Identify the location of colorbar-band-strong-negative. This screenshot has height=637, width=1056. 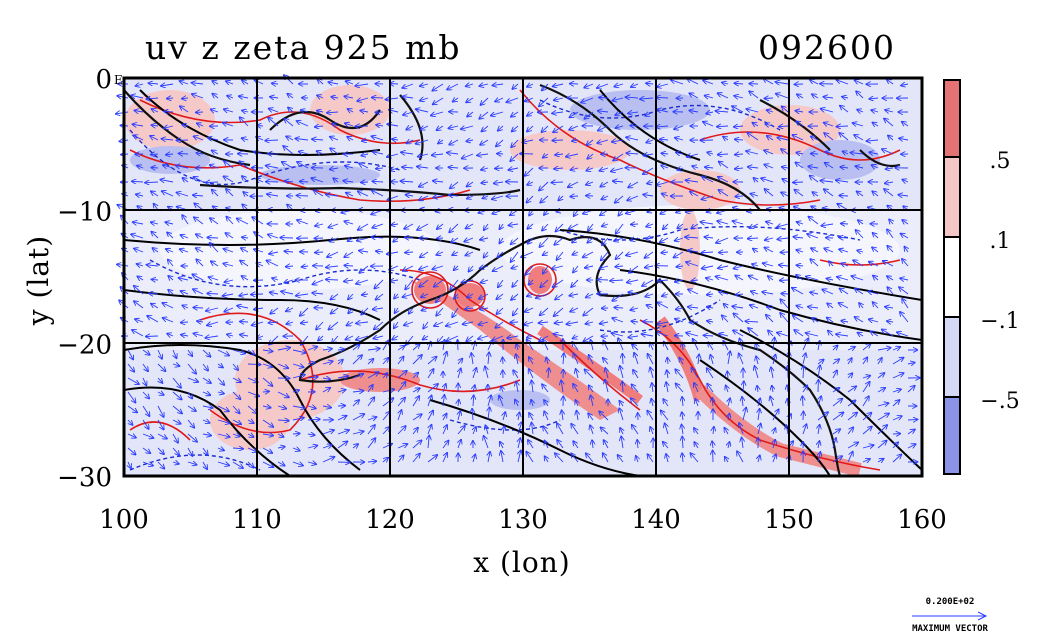
(952, 435).